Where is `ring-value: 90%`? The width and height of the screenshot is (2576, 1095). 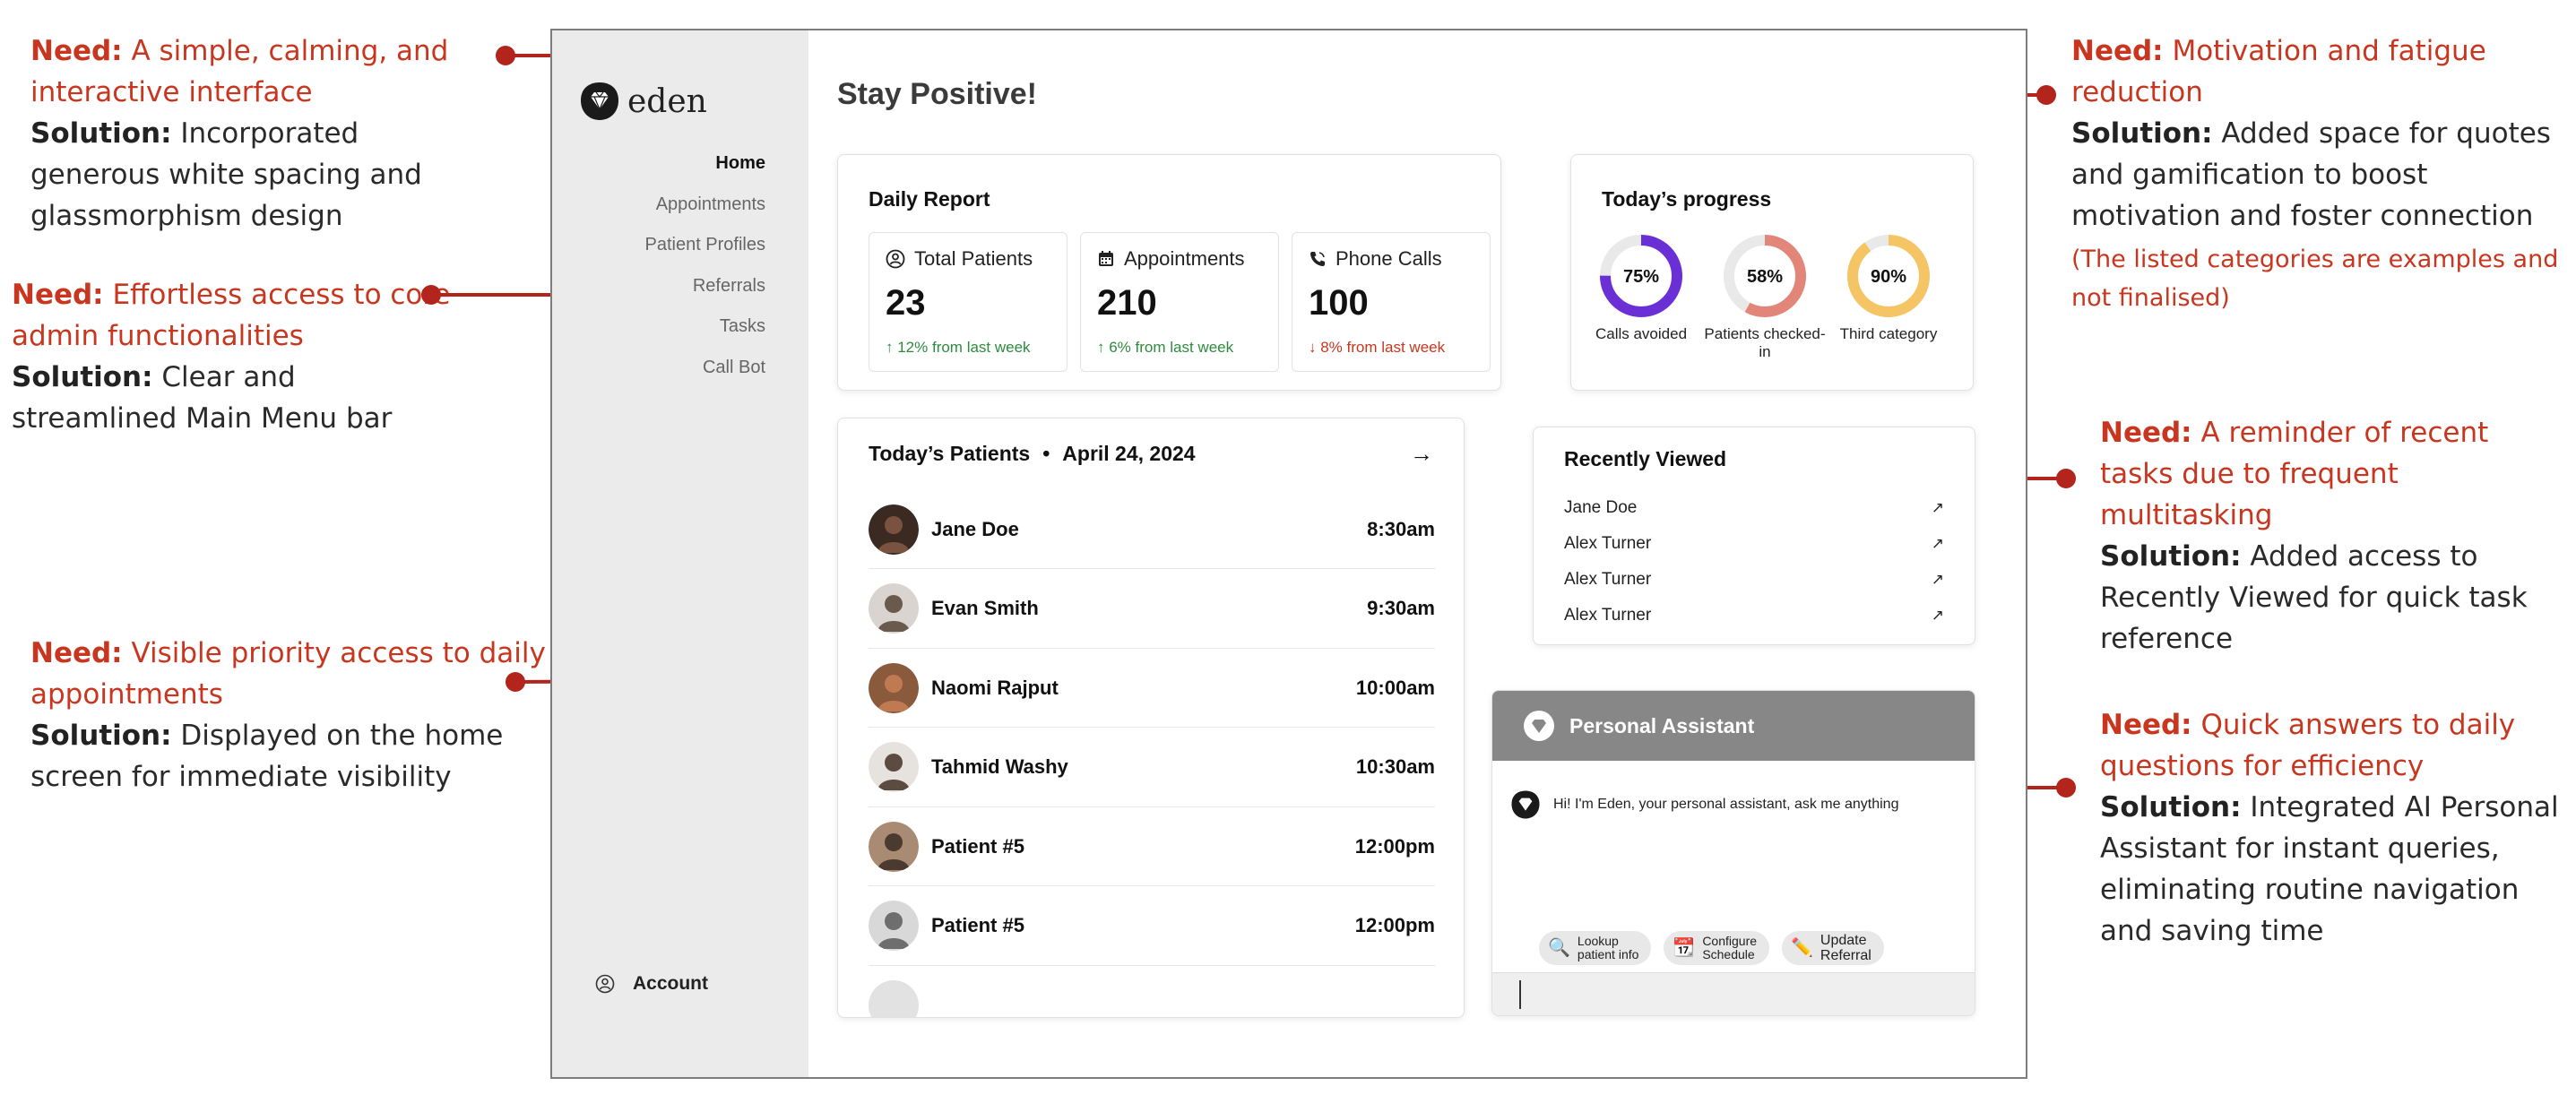
ring-value: 90% is located at coordinates (1888, 277).